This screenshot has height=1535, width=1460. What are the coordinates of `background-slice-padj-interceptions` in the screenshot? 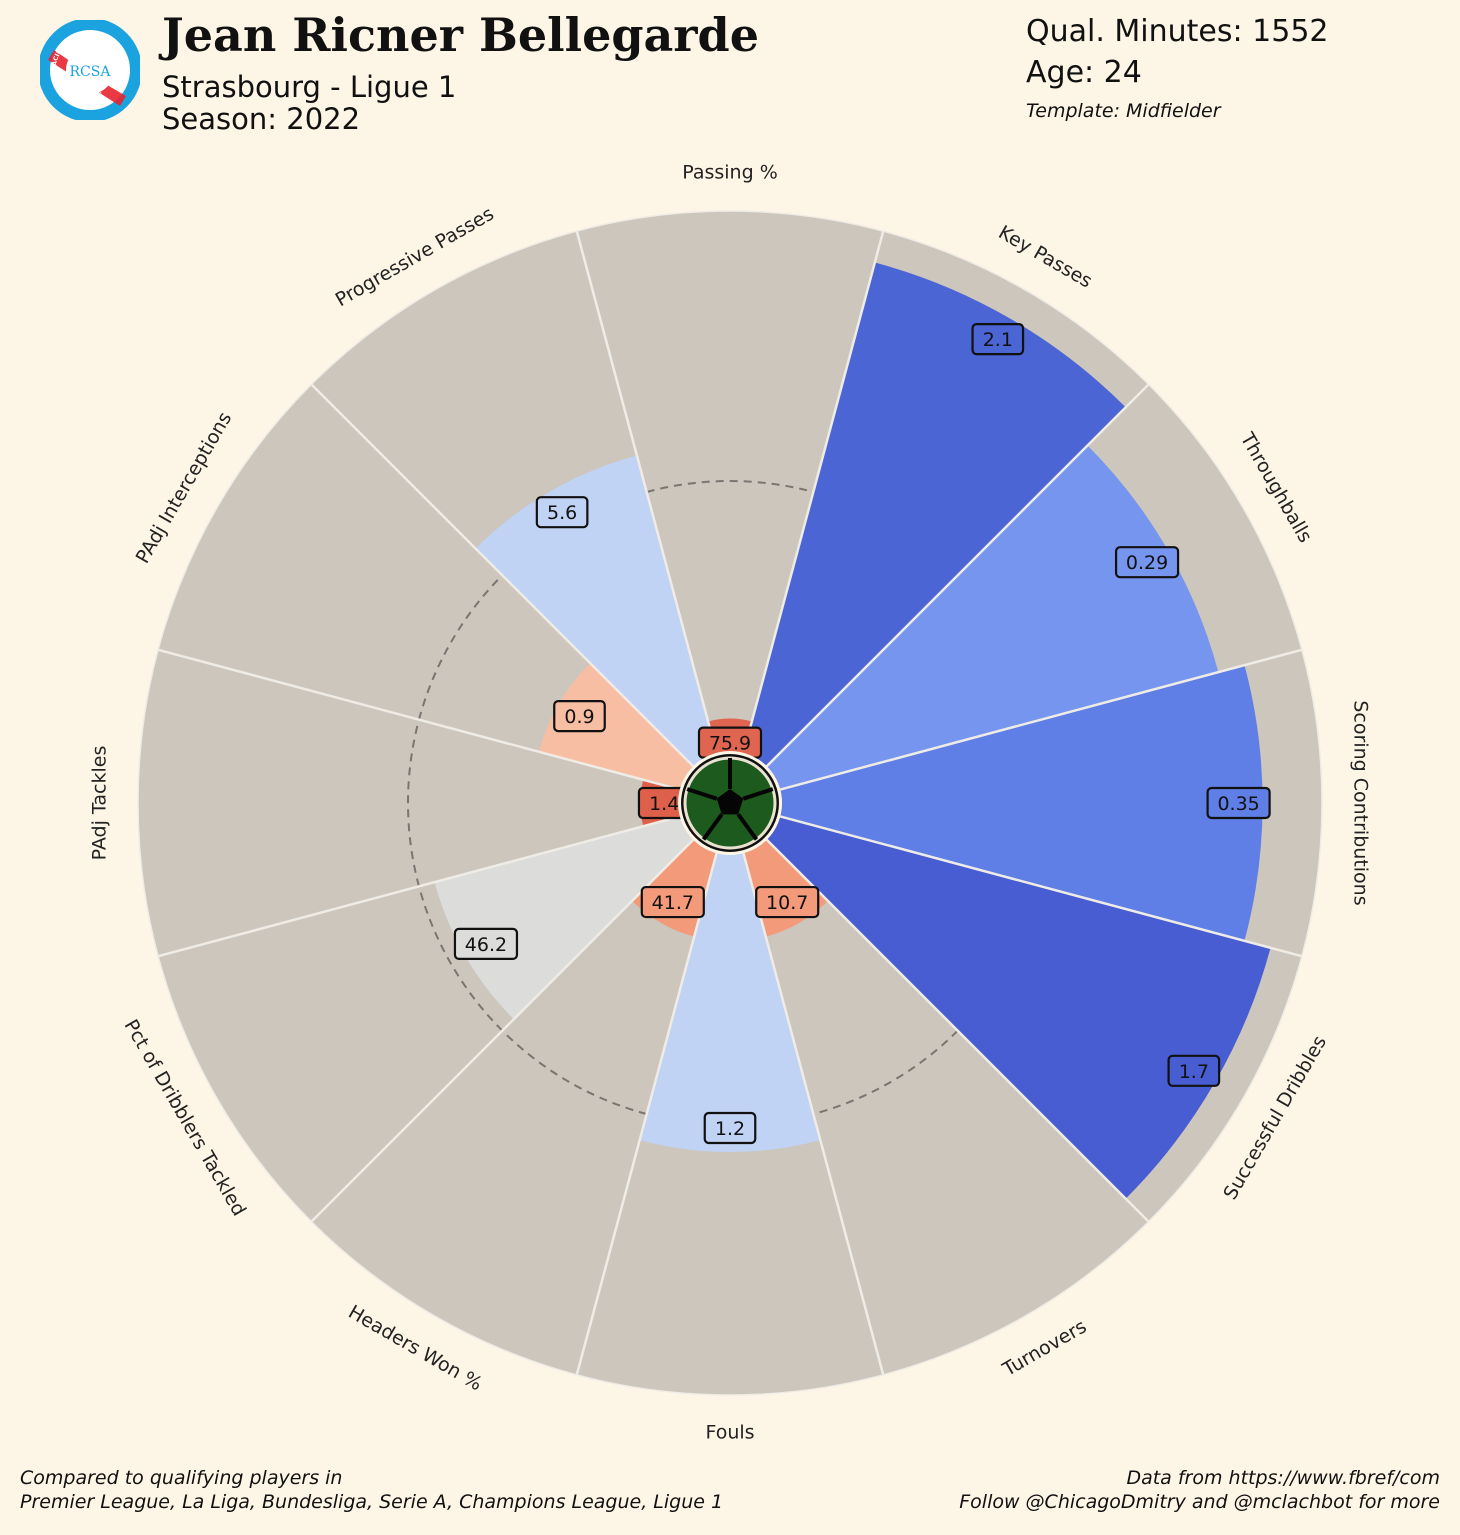 It's located at (426, 587).